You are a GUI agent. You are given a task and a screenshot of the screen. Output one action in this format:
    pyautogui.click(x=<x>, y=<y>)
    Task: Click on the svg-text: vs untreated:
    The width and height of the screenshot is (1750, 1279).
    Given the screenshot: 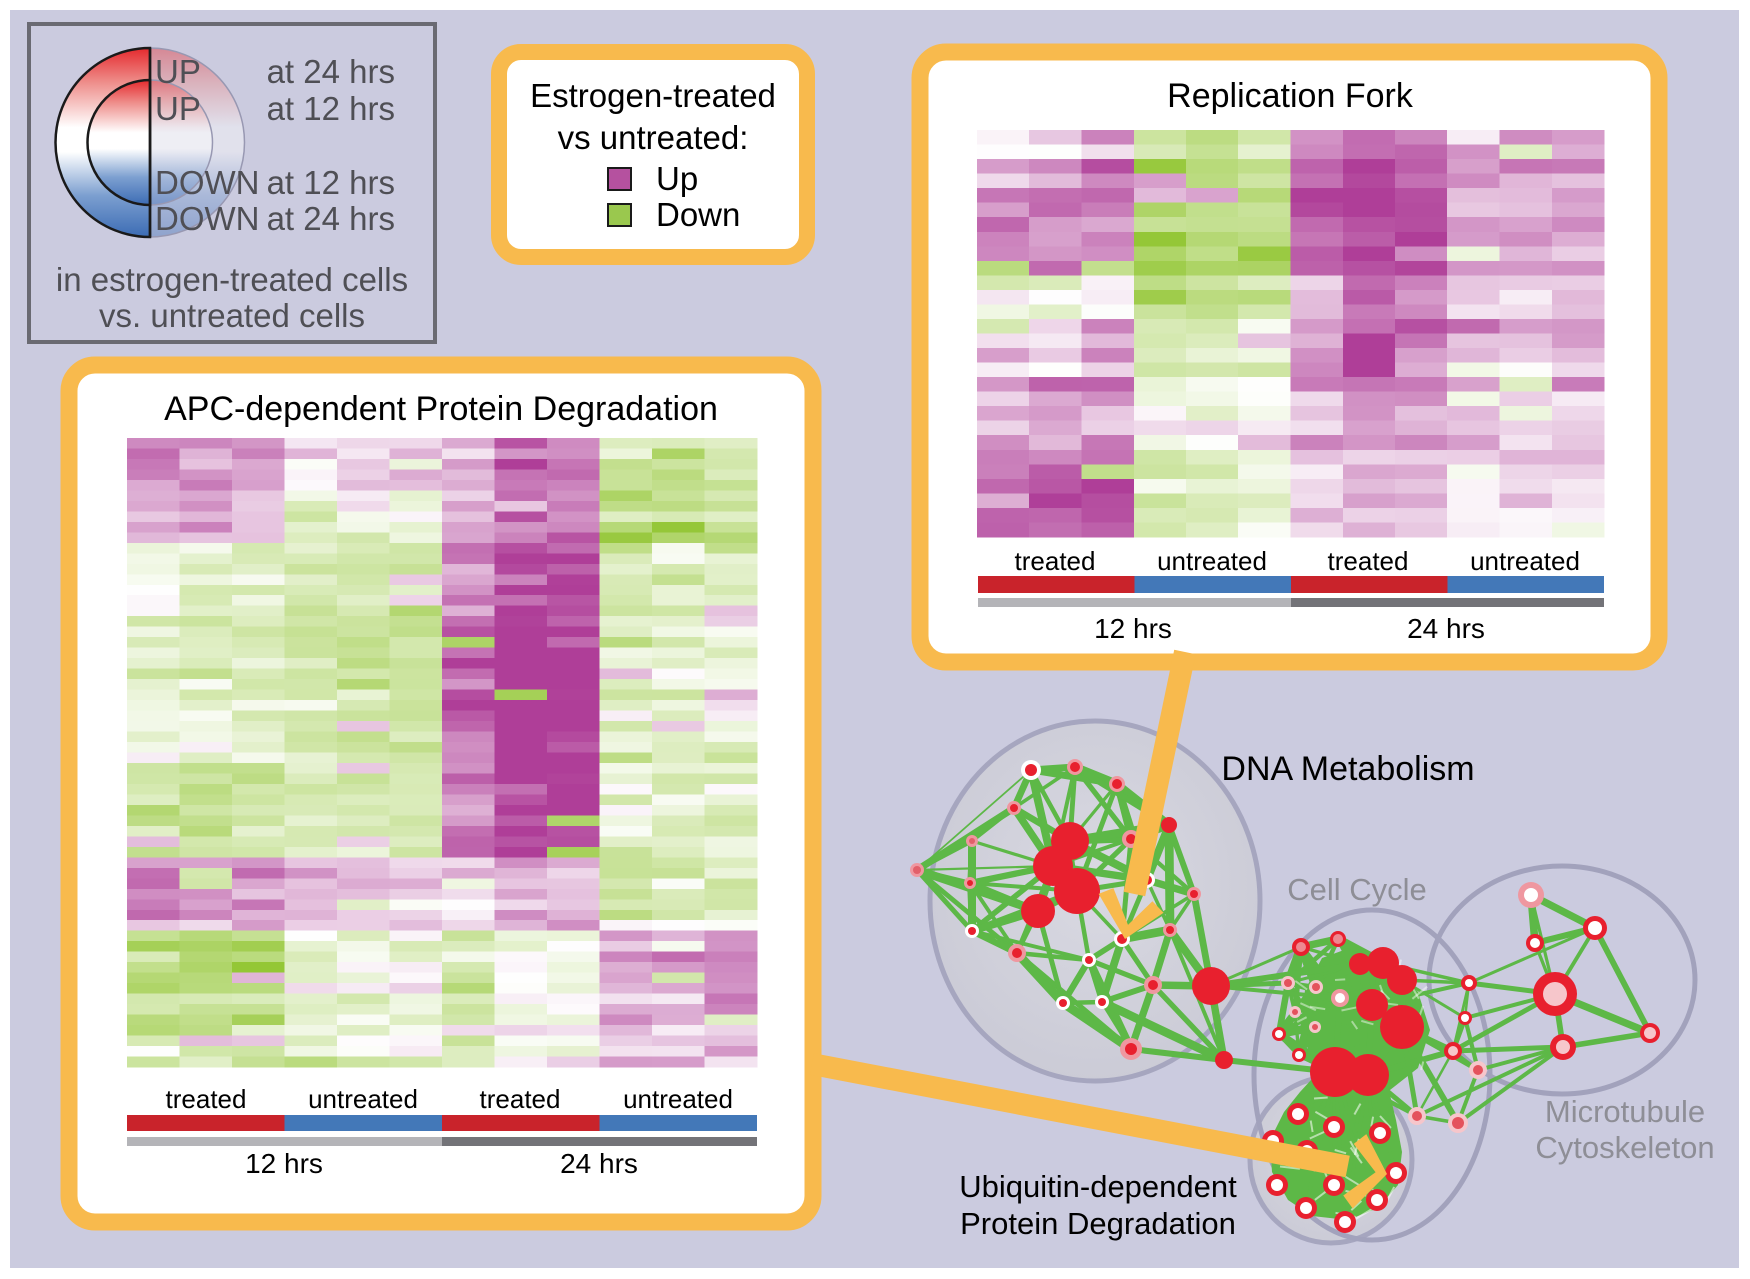 What is the action you would take?
    pyautogui.click(x=653, y=137)
    